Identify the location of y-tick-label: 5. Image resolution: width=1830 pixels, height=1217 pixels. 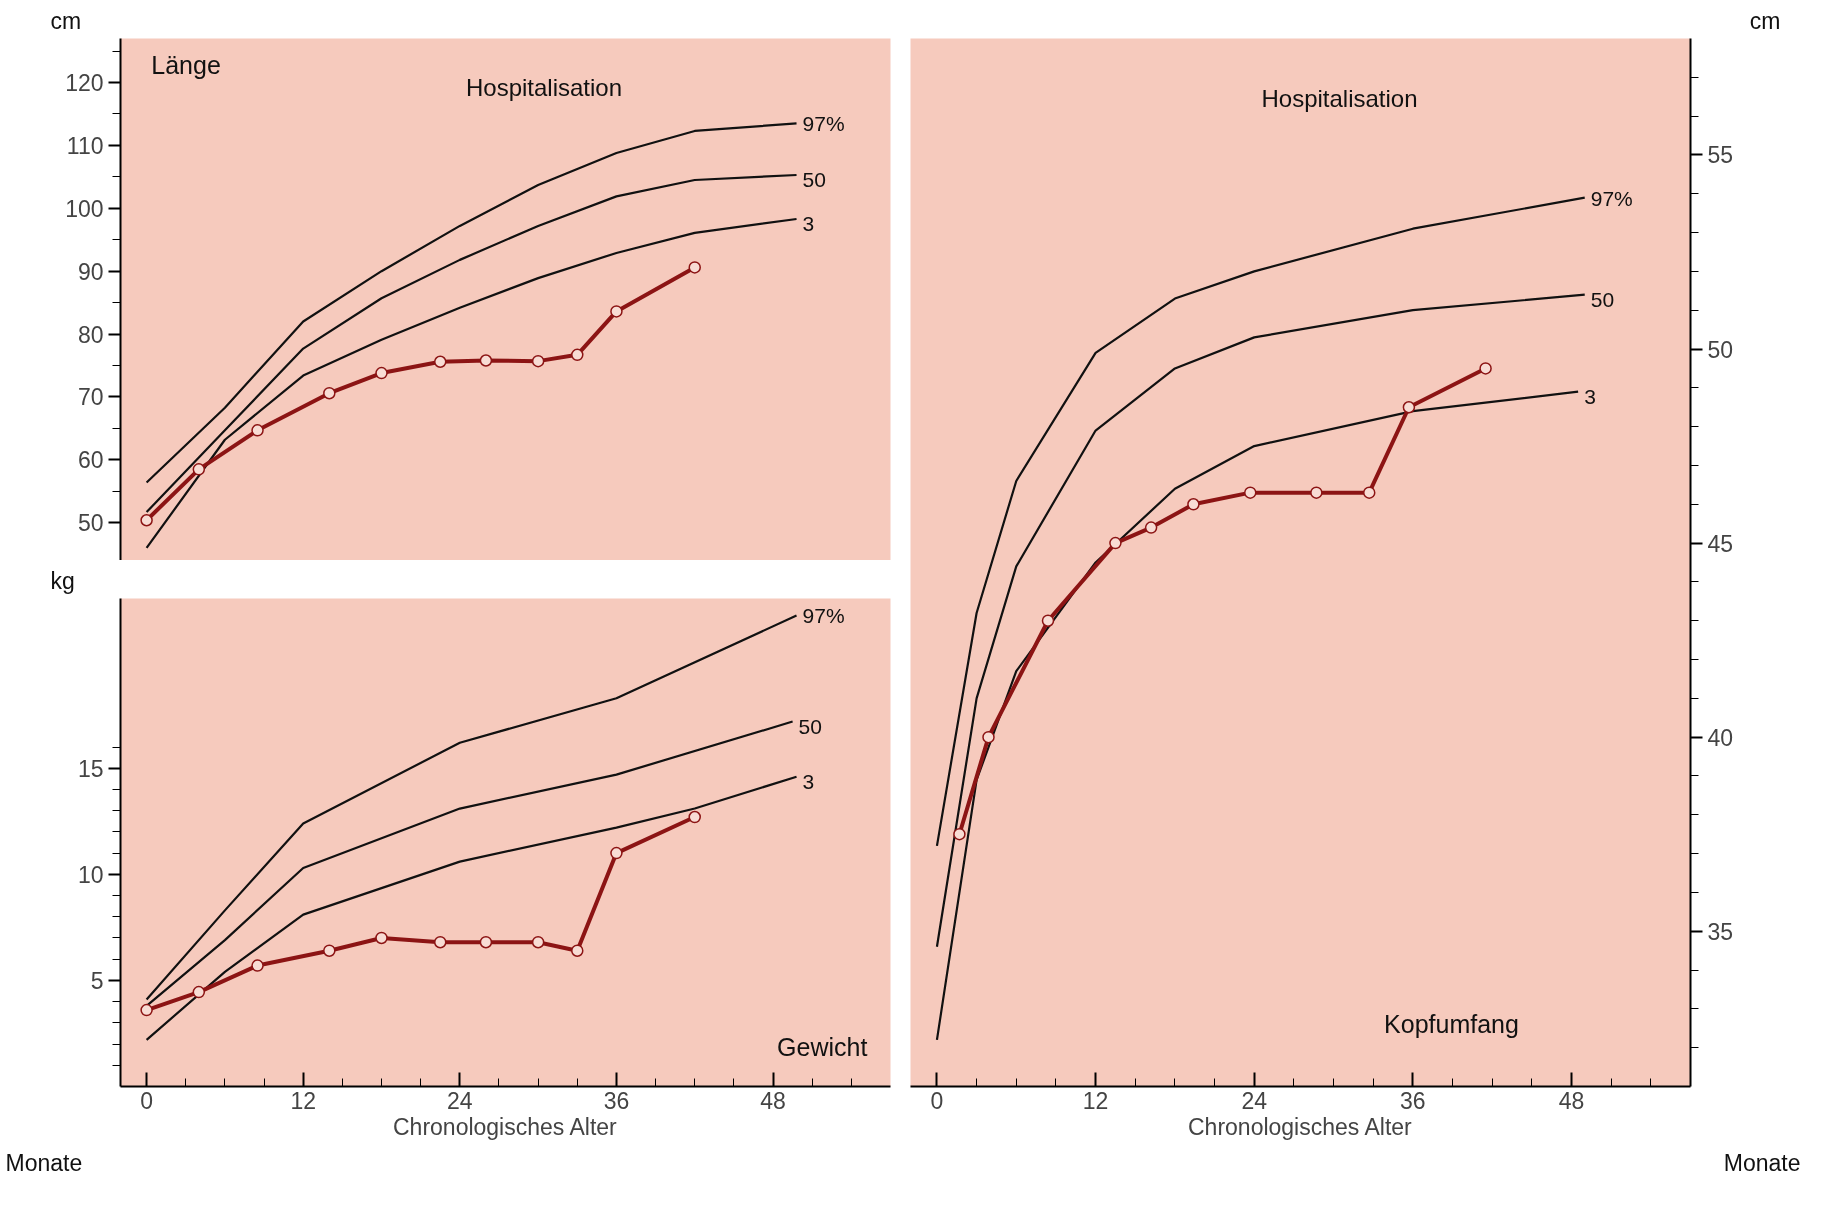
(97, 980).